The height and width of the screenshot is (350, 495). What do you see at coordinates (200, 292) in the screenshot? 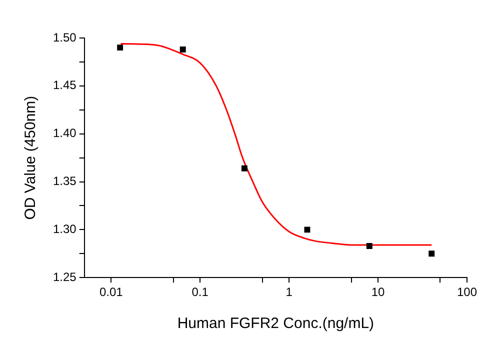
I see `x-tick-label: 0.1` at bounding box center [200, 292].